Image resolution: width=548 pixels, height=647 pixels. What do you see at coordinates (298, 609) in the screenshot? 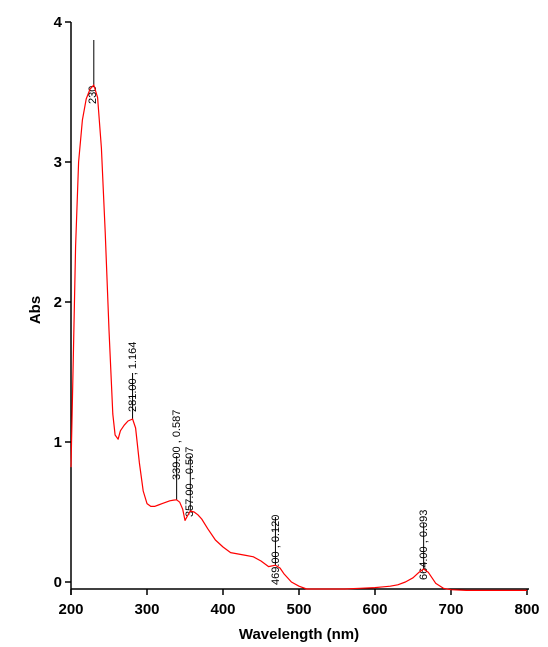
I see `x-tick-label: 500` at bounding box center [298, 609].